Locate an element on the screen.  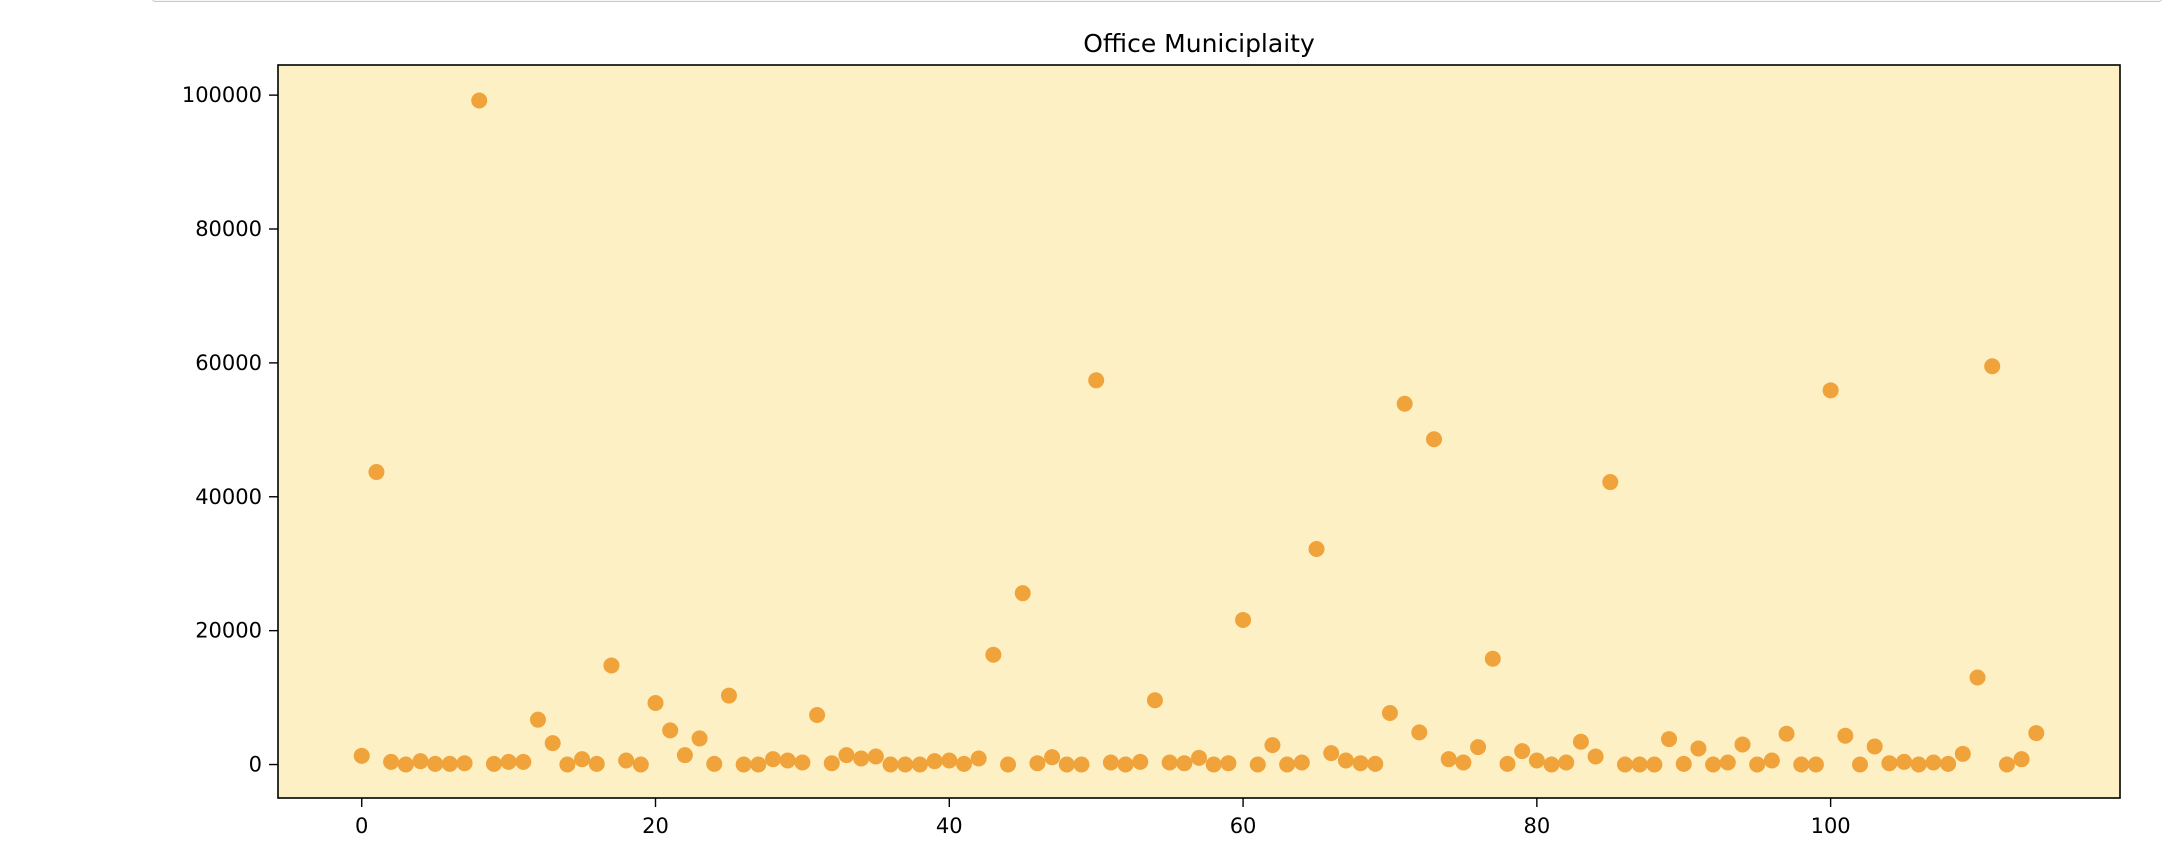
x-tick-label: 80 is located at coordinates (1536, 826).